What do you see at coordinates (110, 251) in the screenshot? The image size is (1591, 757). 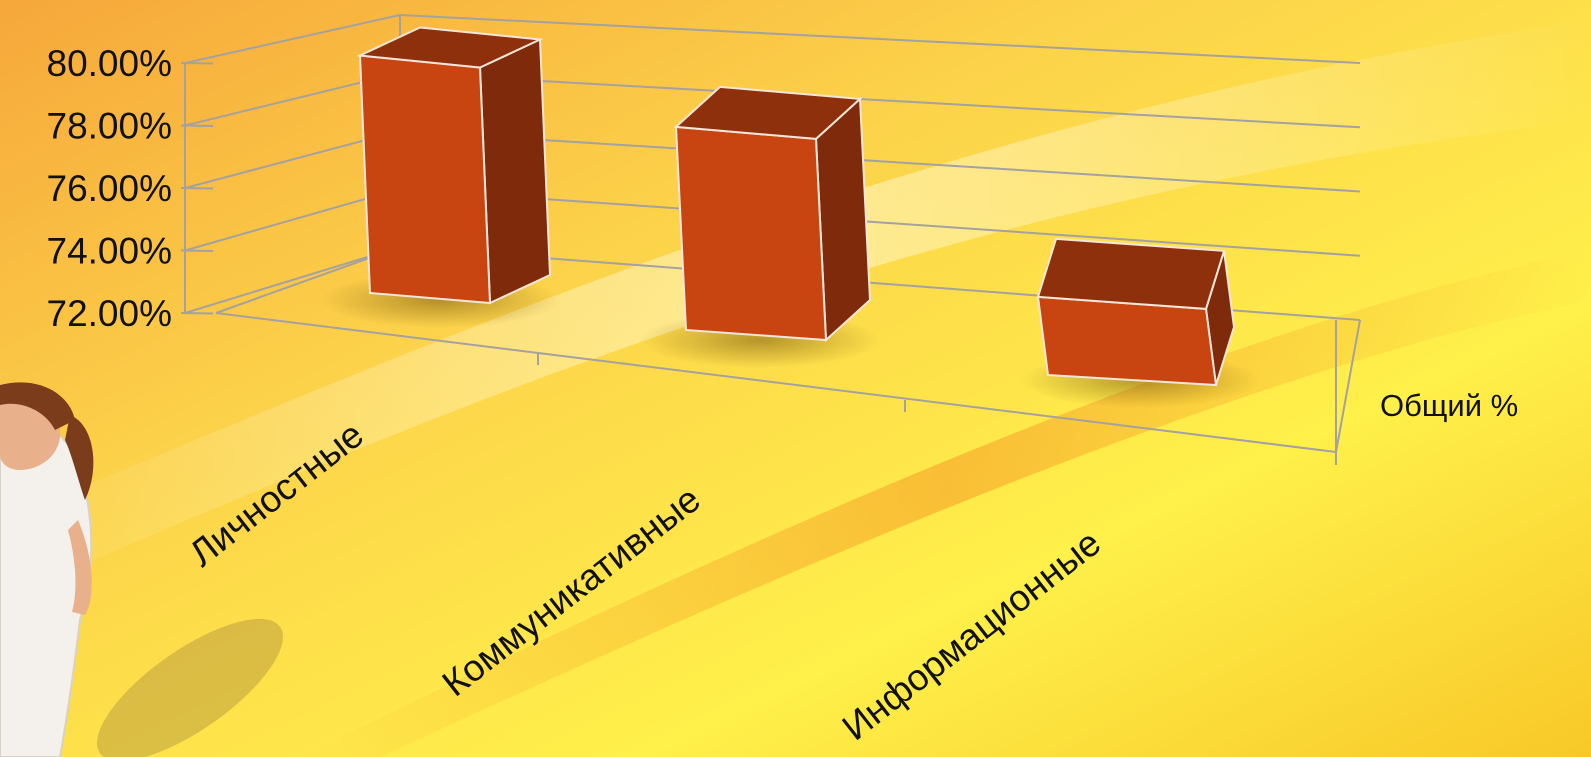 I see `y-tick-label: 74.00%` at bounding box center [110, 251].